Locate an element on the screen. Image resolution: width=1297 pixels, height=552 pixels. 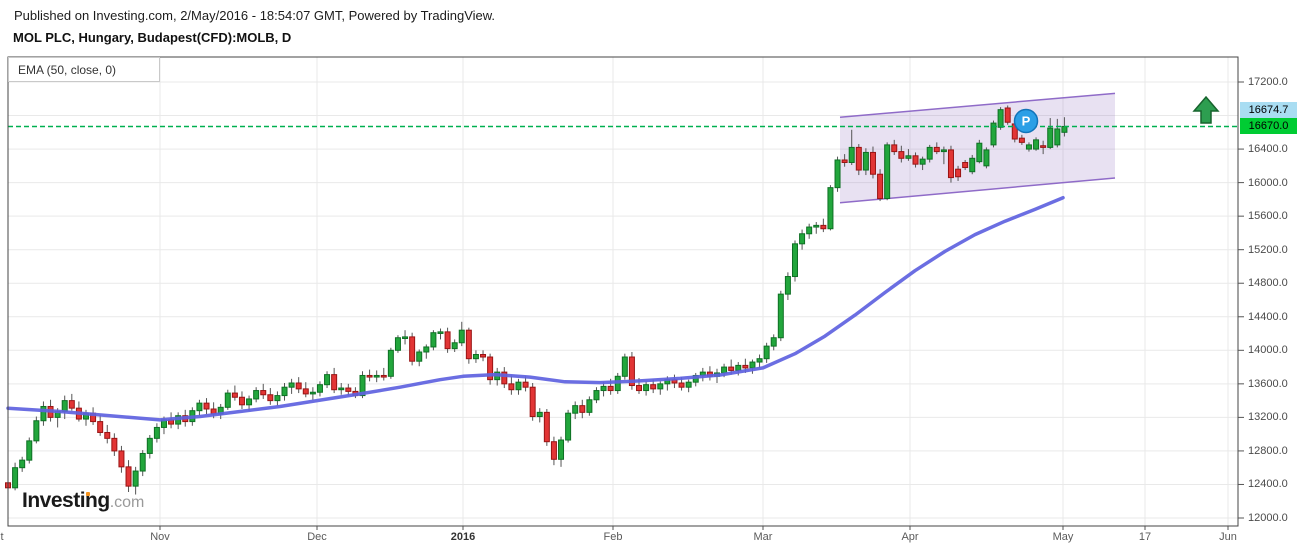
price-axis-label: 13200.0 is located at coordinates (1268, 417).